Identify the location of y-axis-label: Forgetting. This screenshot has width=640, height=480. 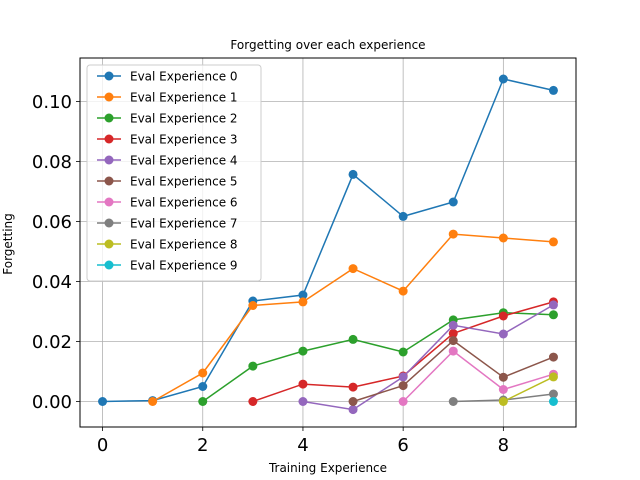
(8, 244).